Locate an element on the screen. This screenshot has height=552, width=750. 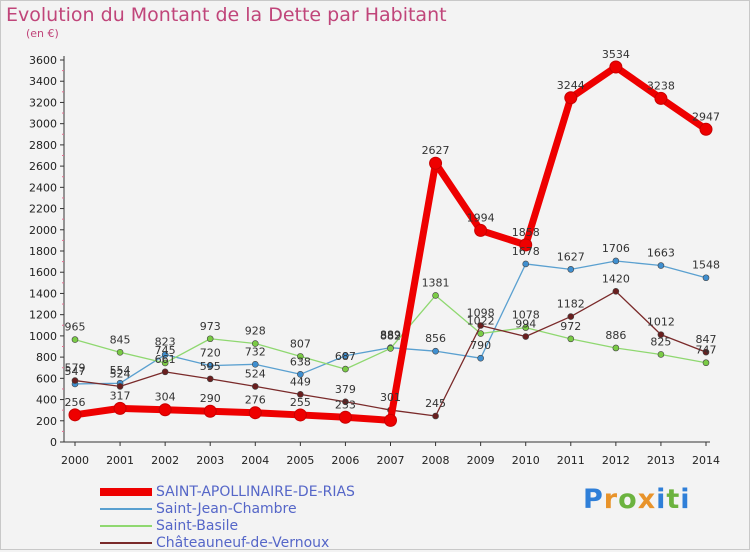
x-tick-label: 2006 is located at coordinates (345, 460).